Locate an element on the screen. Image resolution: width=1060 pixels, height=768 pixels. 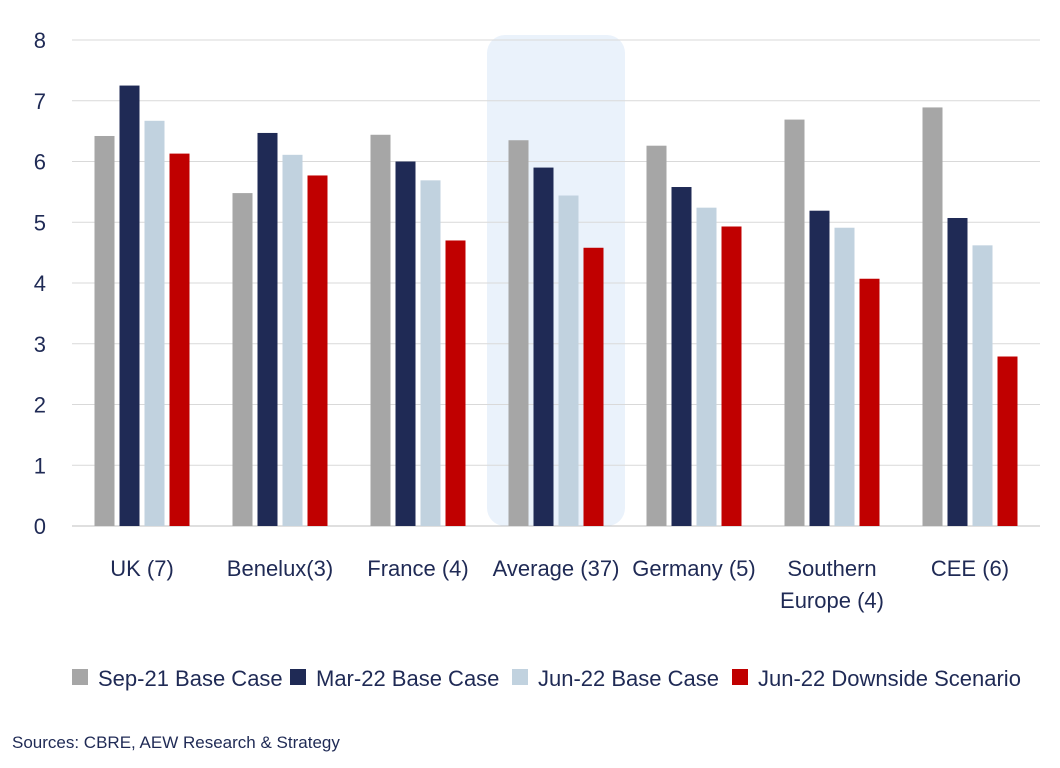
x-category-label: Southern is located at coordinates (831, 568).